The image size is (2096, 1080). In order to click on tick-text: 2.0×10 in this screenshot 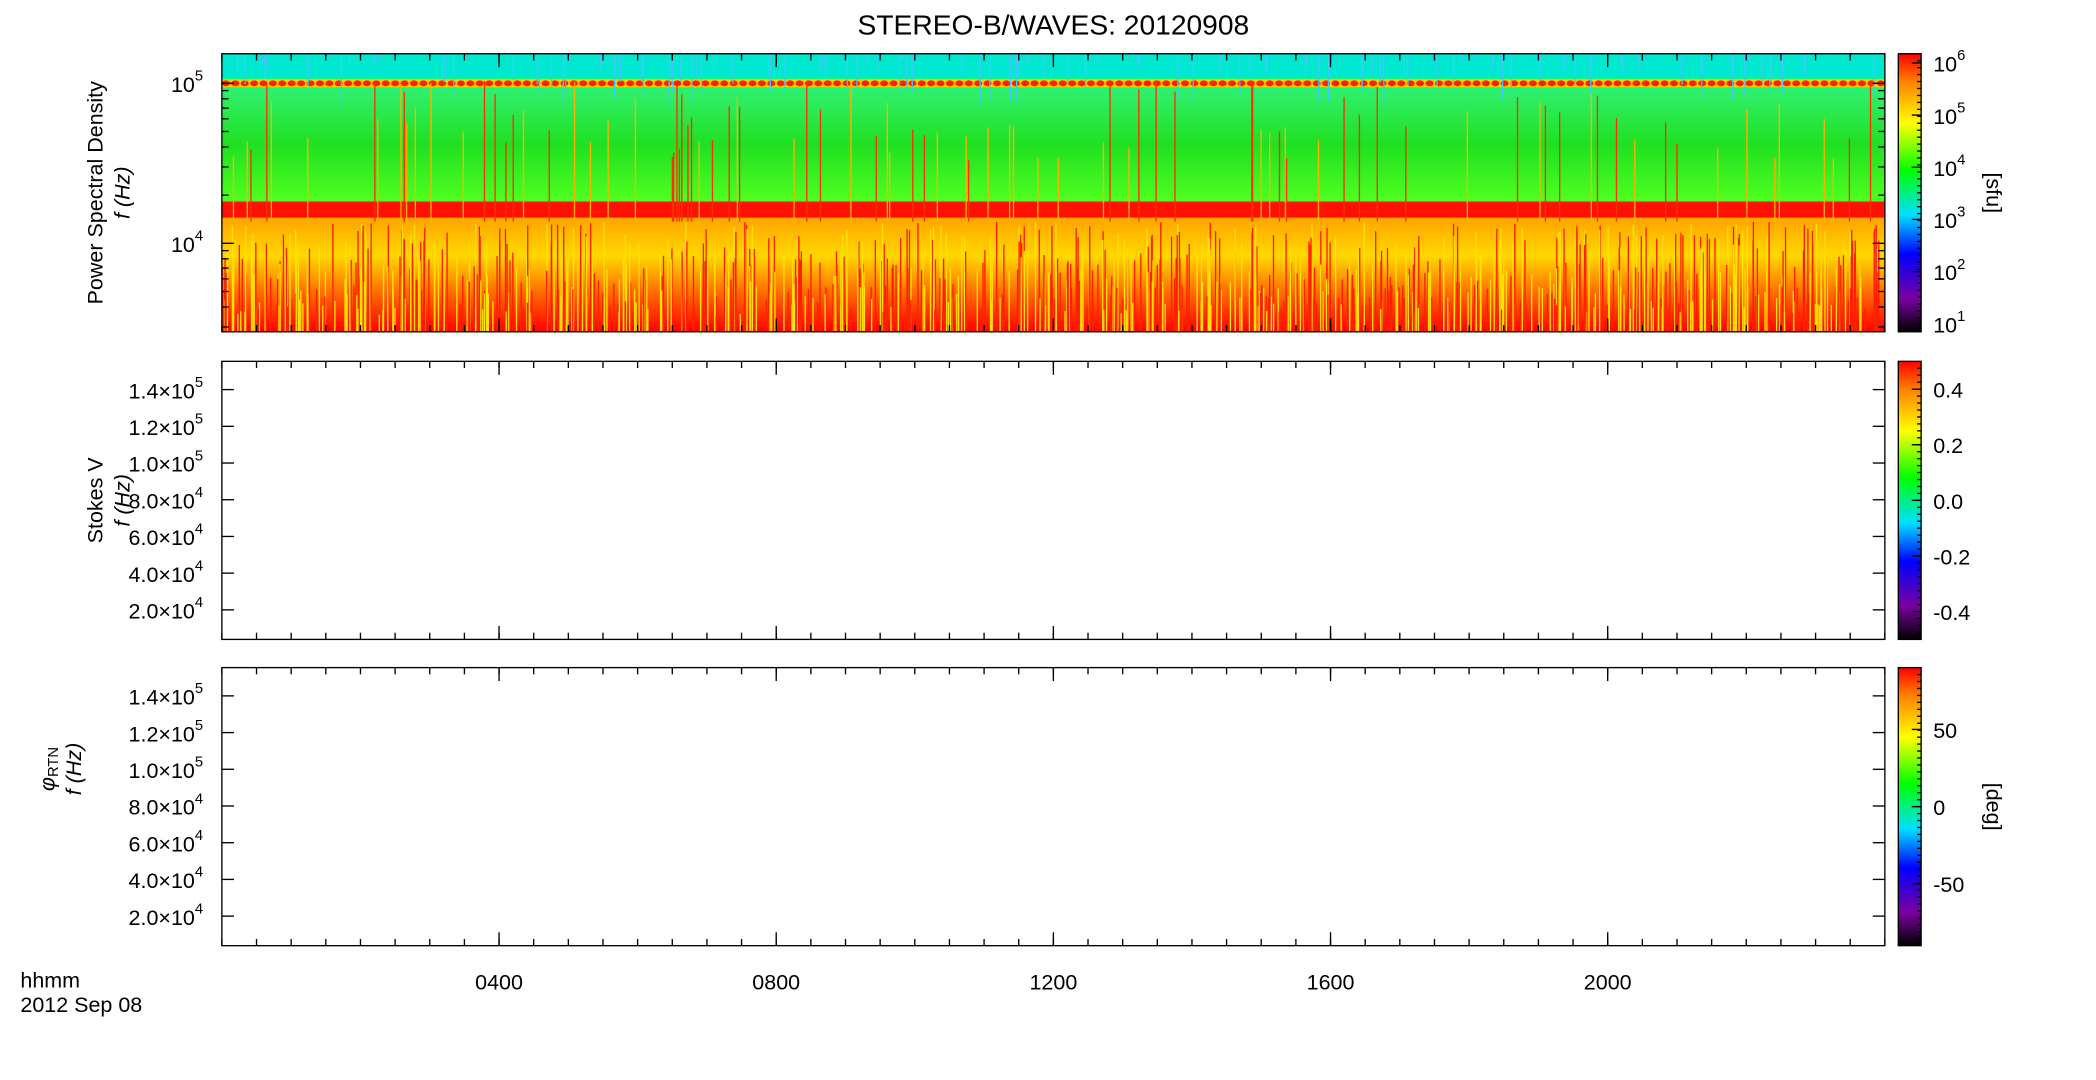, I will do `click(162, 917)`.